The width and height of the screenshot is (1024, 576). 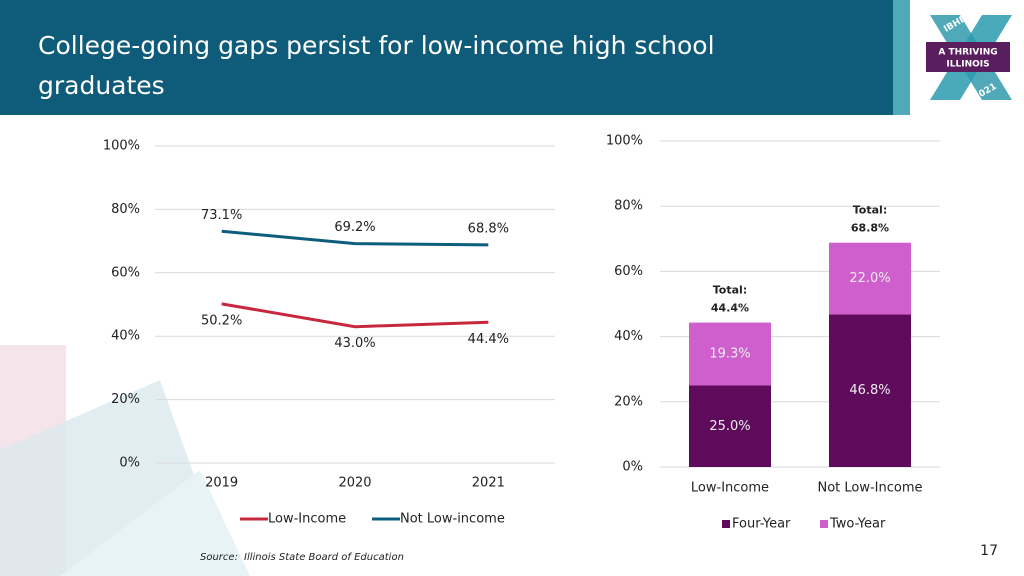 I want to click on data-label: 22.0%, so click(x=869, y=278).